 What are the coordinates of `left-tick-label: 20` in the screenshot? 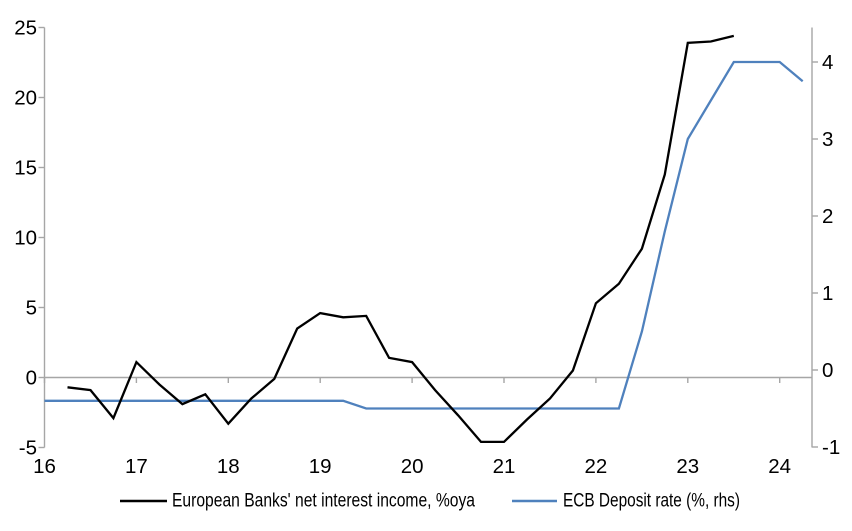 It's located at (25, 98).